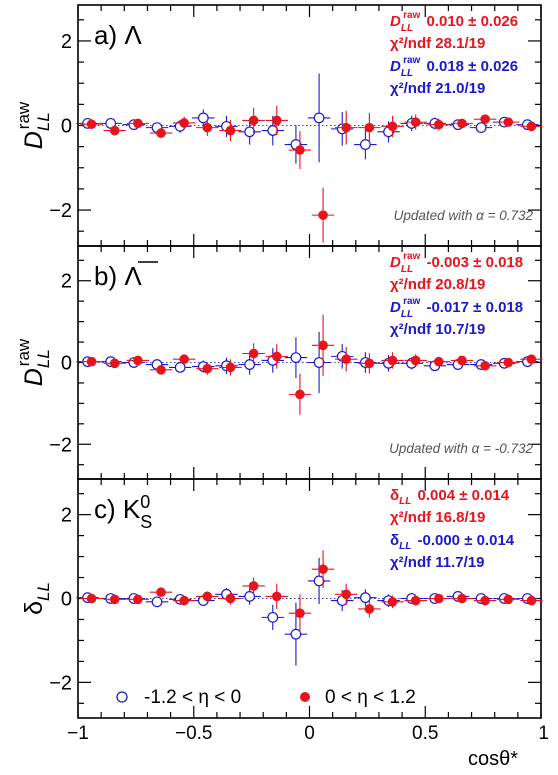 This screenshot has height=775, width=558. I want to click on panel-label: b) Λ, so click(118, 276).